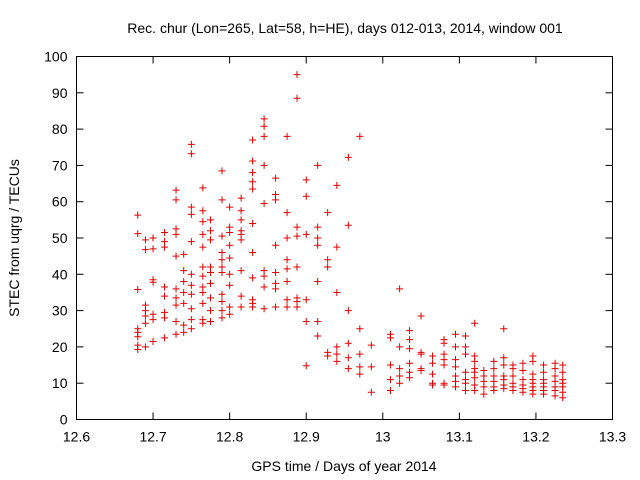 Image resolution: width=640 pixels, height=480 pixels. I want to click on x-tick-label: 13, so click(383, 437).